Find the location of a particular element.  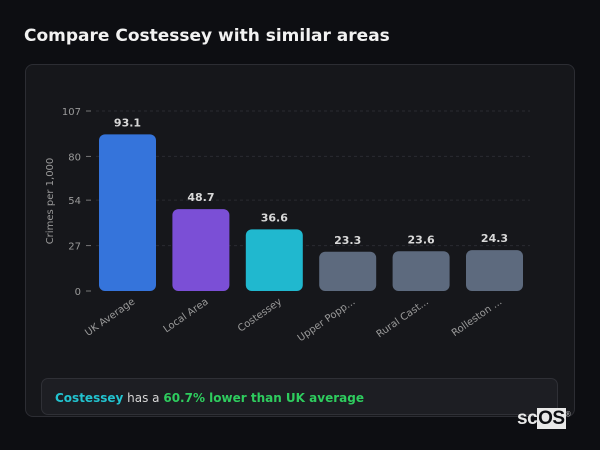

page-title: Compare Costessey with similar areas is located at coordinates (207, 36).